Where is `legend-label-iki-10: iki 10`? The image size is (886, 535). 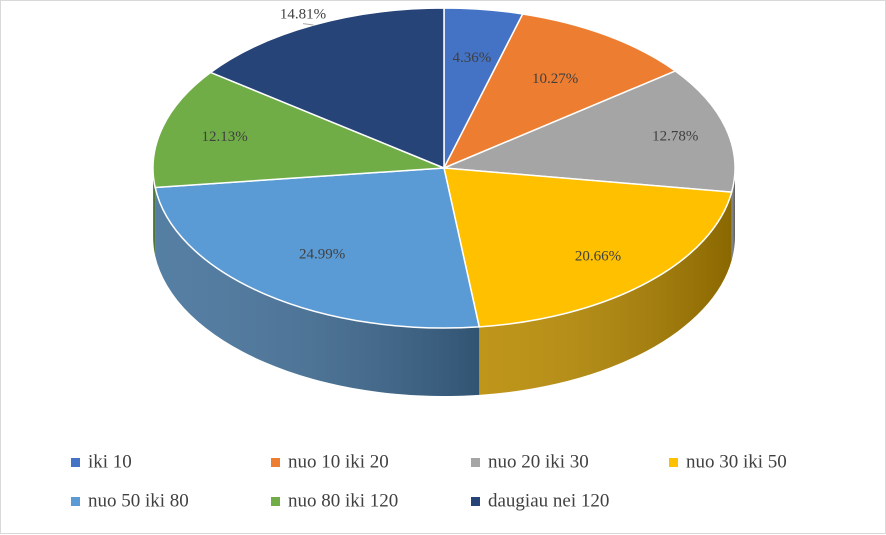 legend-label-iki-10: iki 10 is located at coordinates (110, 462).